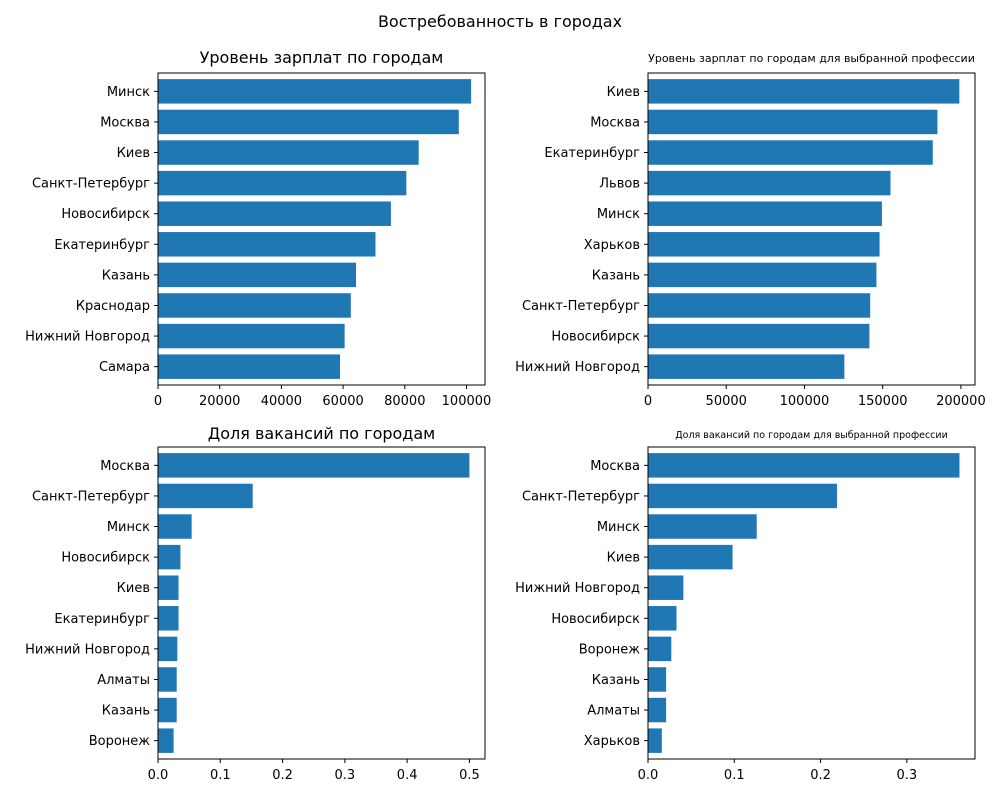 This screenshot has width=1000, height=800. What do you see at coordinates (726, 401) in the screenshot?
I see `x-tick-label: 50000` at bounding box center [726, 401].